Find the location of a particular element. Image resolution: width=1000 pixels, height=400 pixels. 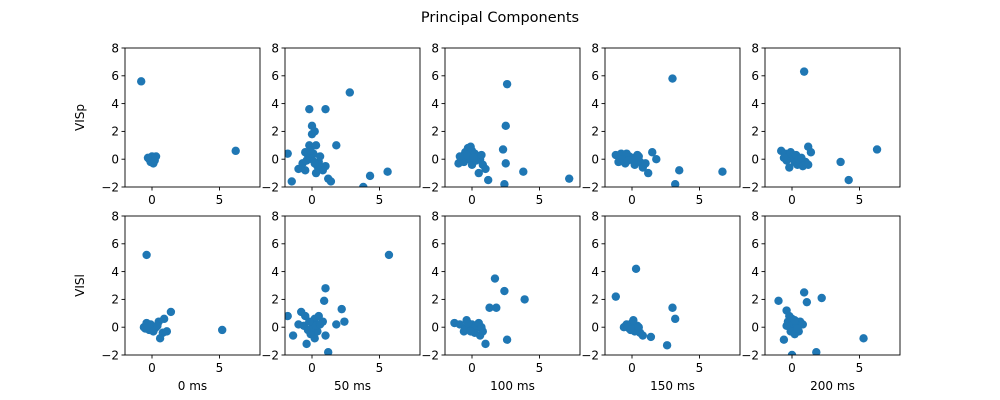

panel-1-4: 0 5 −2 0 2 4 6 8 200 ms is located at coordinates (821, 301).